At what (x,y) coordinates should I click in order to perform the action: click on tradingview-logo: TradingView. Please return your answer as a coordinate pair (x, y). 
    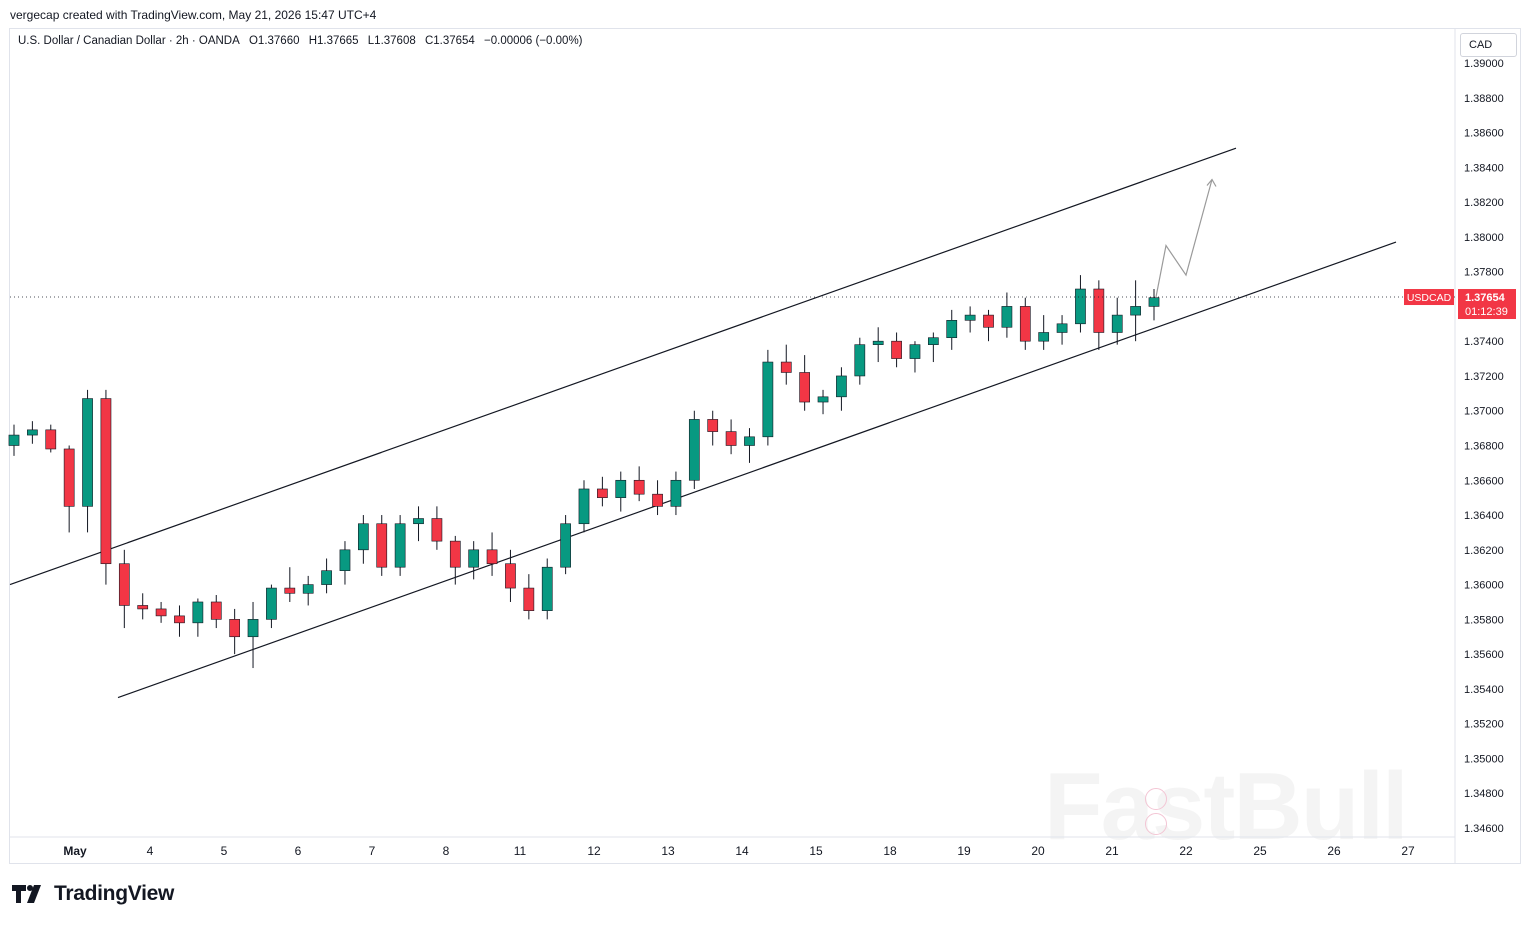
    Looking at the image, I should click on (93, 894).